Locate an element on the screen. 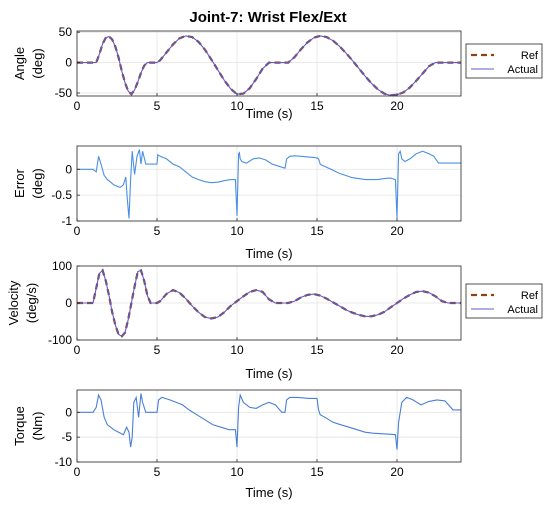 The image size is (550, 509). velocity-xlabel: Time (s) is located at coordinates (268, 373).